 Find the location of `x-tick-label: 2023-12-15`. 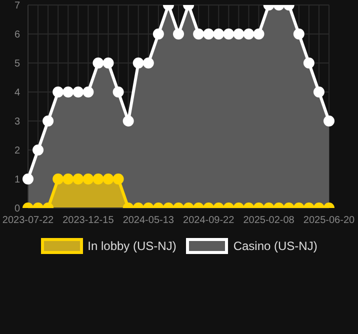

x-tick-label: 2023-12-15 is located at coordinates (88, 220).